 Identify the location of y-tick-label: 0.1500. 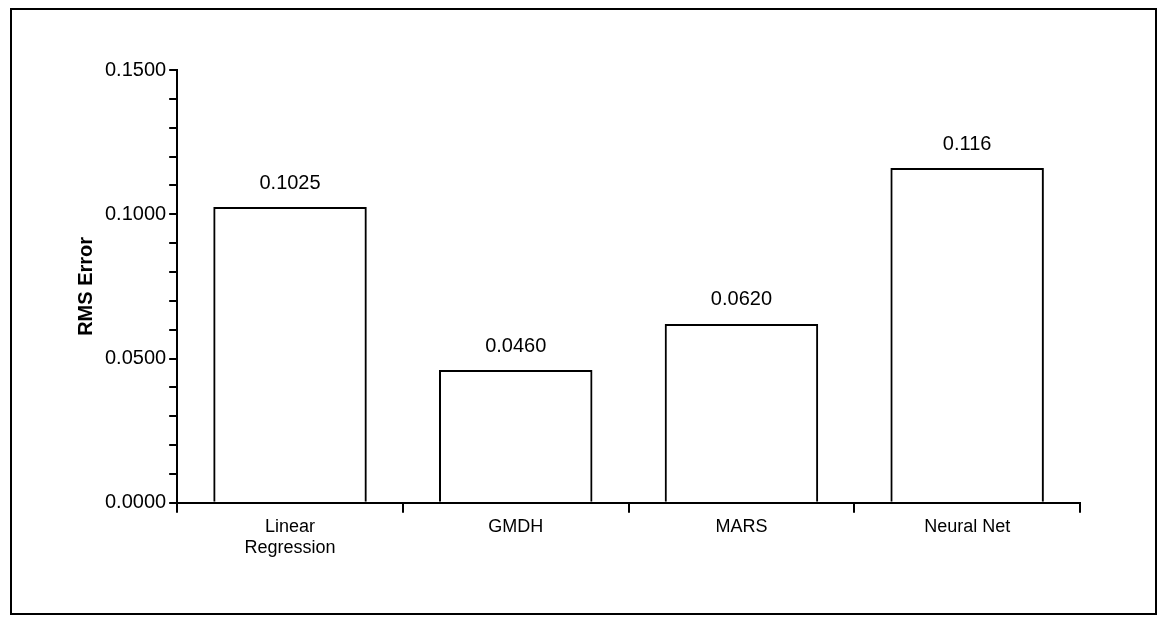
(136, 68).